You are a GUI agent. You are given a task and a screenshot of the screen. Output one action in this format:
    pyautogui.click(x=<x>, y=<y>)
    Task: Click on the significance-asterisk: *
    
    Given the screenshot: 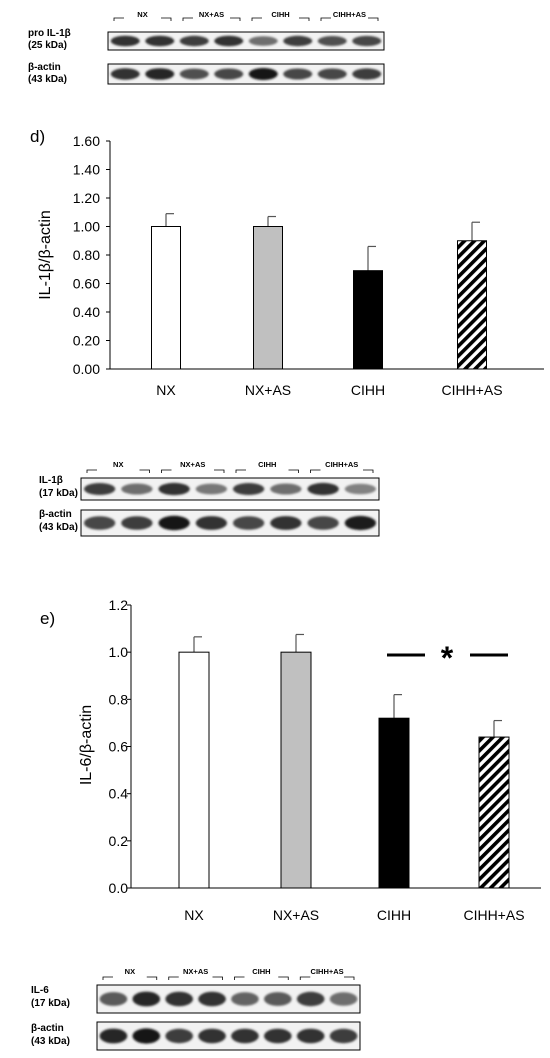 What is the action you would take?
    pyautogui.click(x=447, y=658)
    